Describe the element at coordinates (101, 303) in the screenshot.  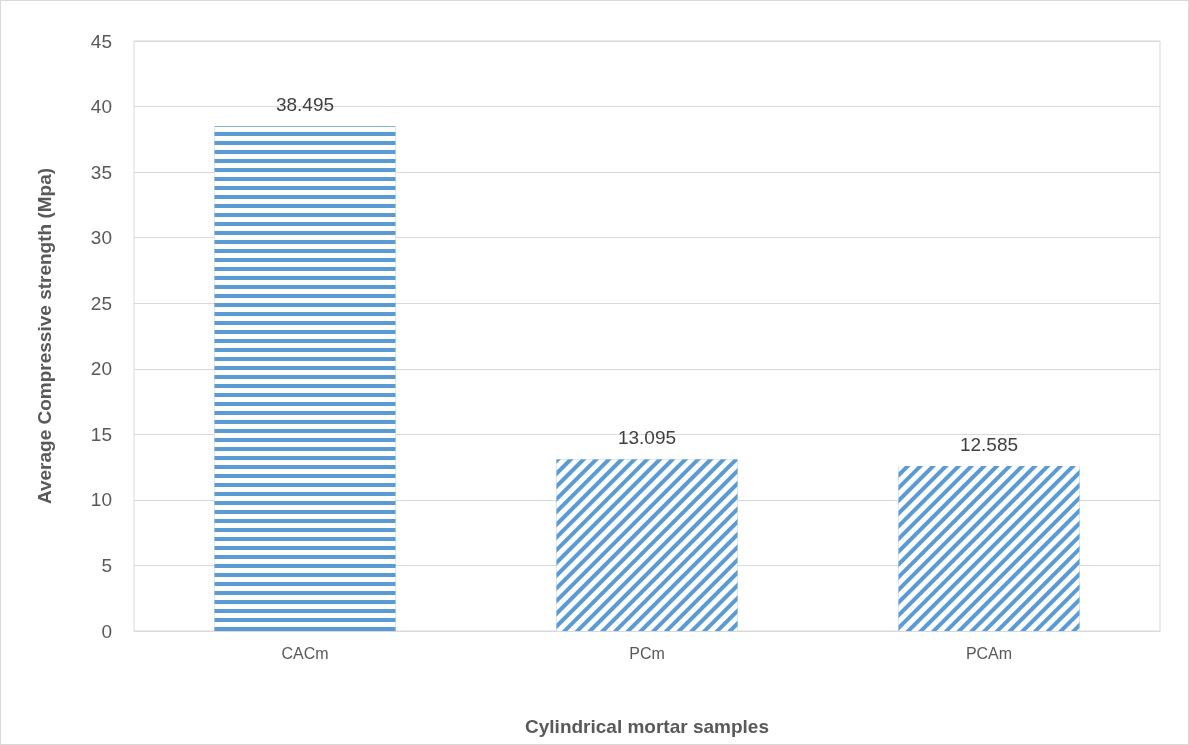
I see `y-tick-label: 25` at that location.